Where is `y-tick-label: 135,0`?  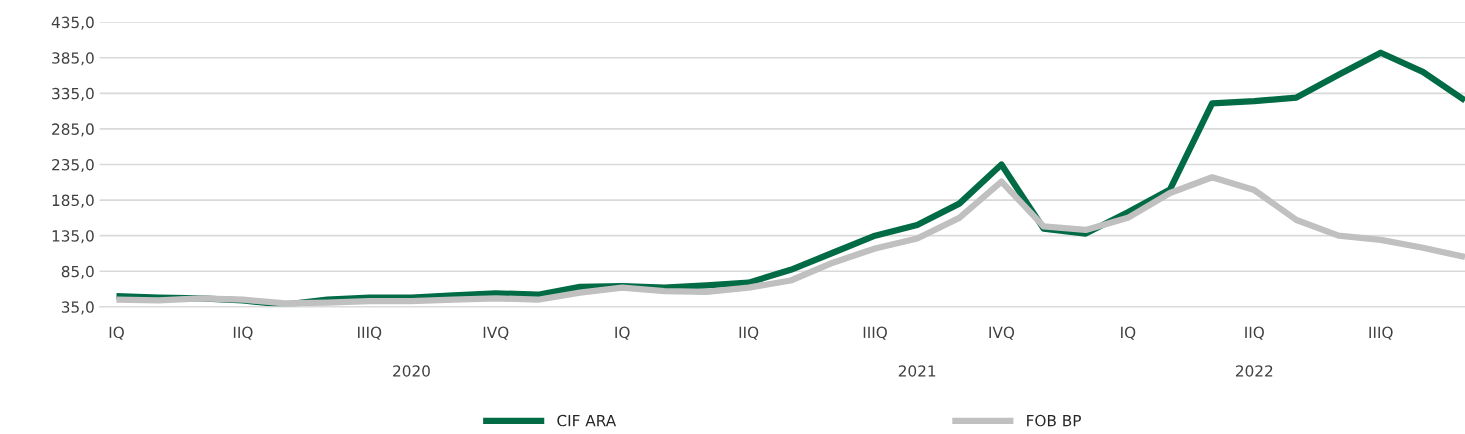 y-tick-label: 135,0 is located at coordinates (73, 237).